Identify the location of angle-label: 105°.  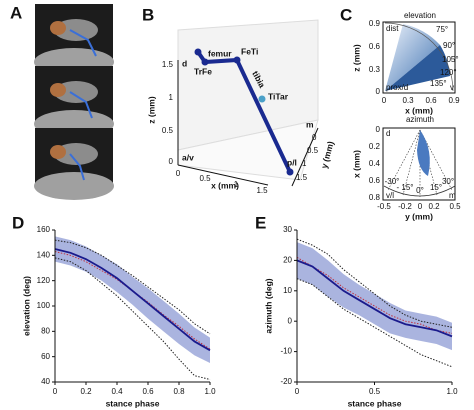
(450, 59).